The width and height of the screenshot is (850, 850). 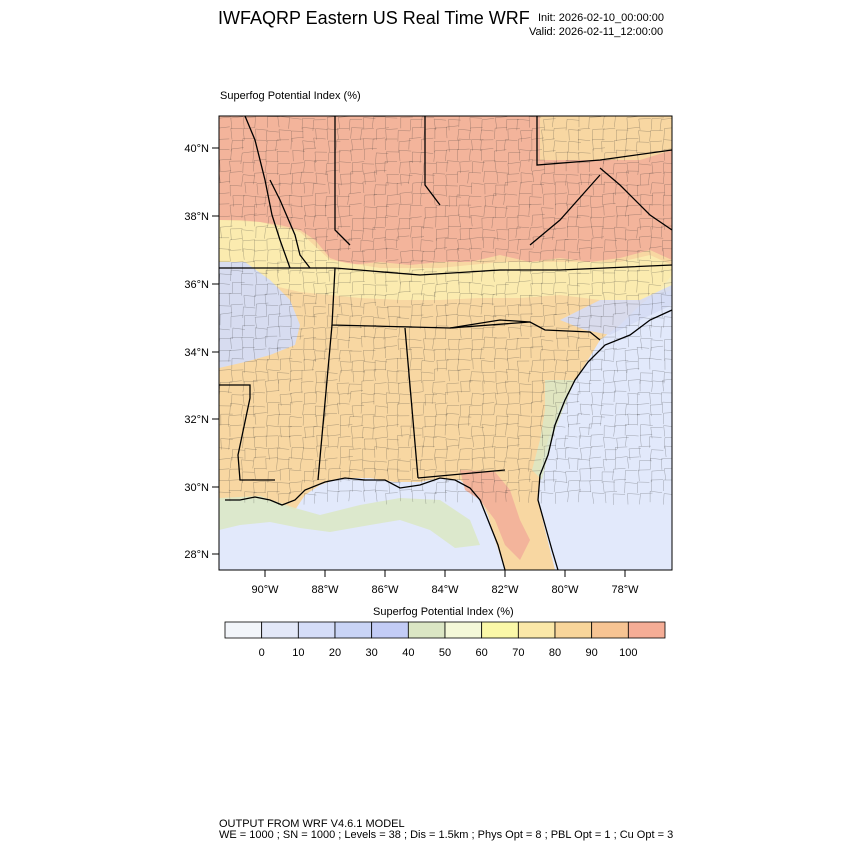 What do you see at coordinates (616, 310) in the screenshot?
I see `low-index-region-east` at bounding box center [616, 310].